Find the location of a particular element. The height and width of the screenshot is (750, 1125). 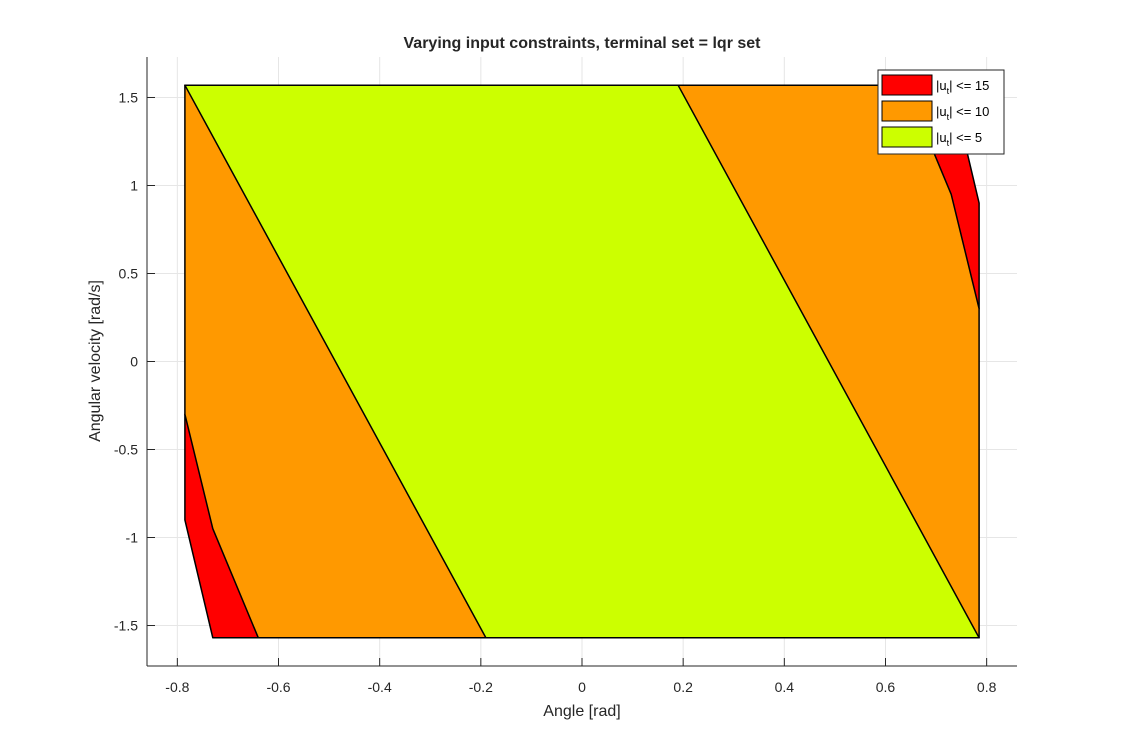

y-tick-label: 1 is located at coordinates (134, 185).